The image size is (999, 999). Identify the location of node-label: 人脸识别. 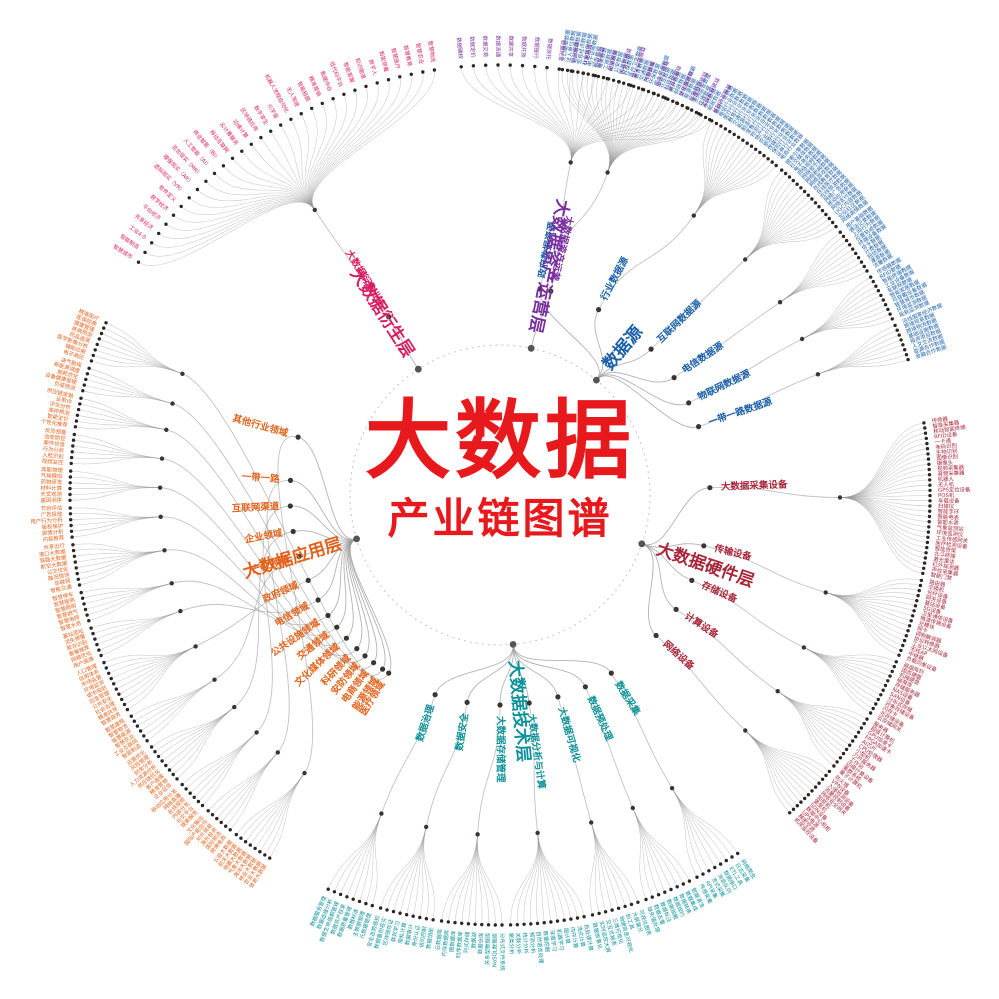
(53, 456).